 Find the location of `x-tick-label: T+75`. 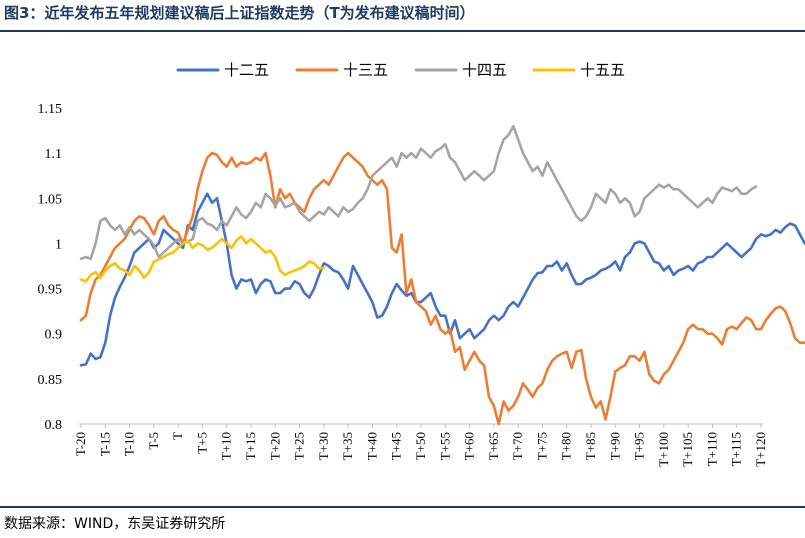

x-tick-label: T+75 is located at coordinates (541, 446).